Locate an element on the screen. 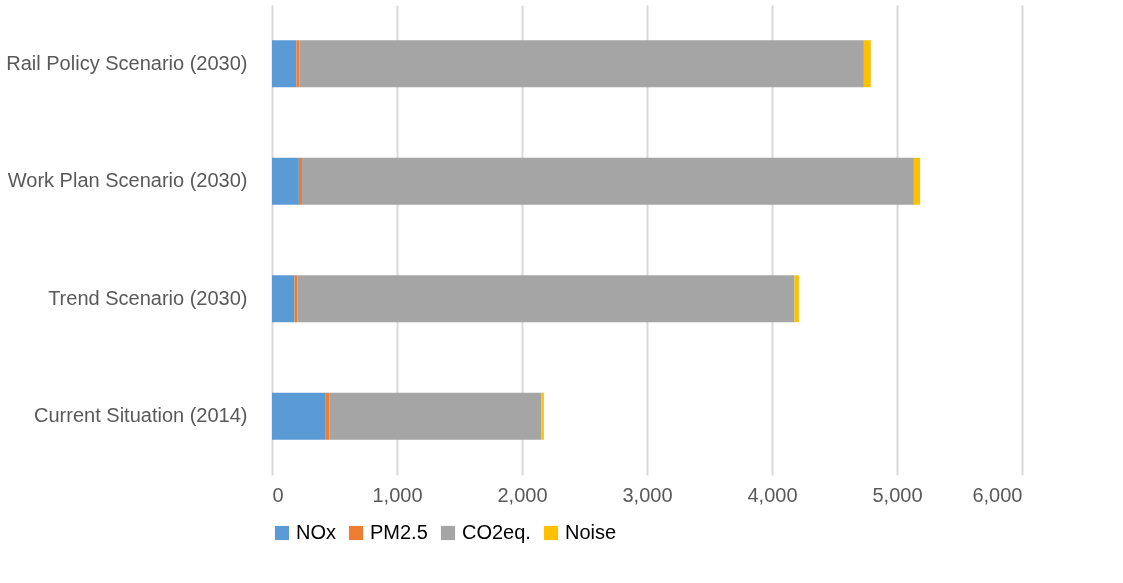  x-tick-label: 0 is located at coordinates (278, 494).